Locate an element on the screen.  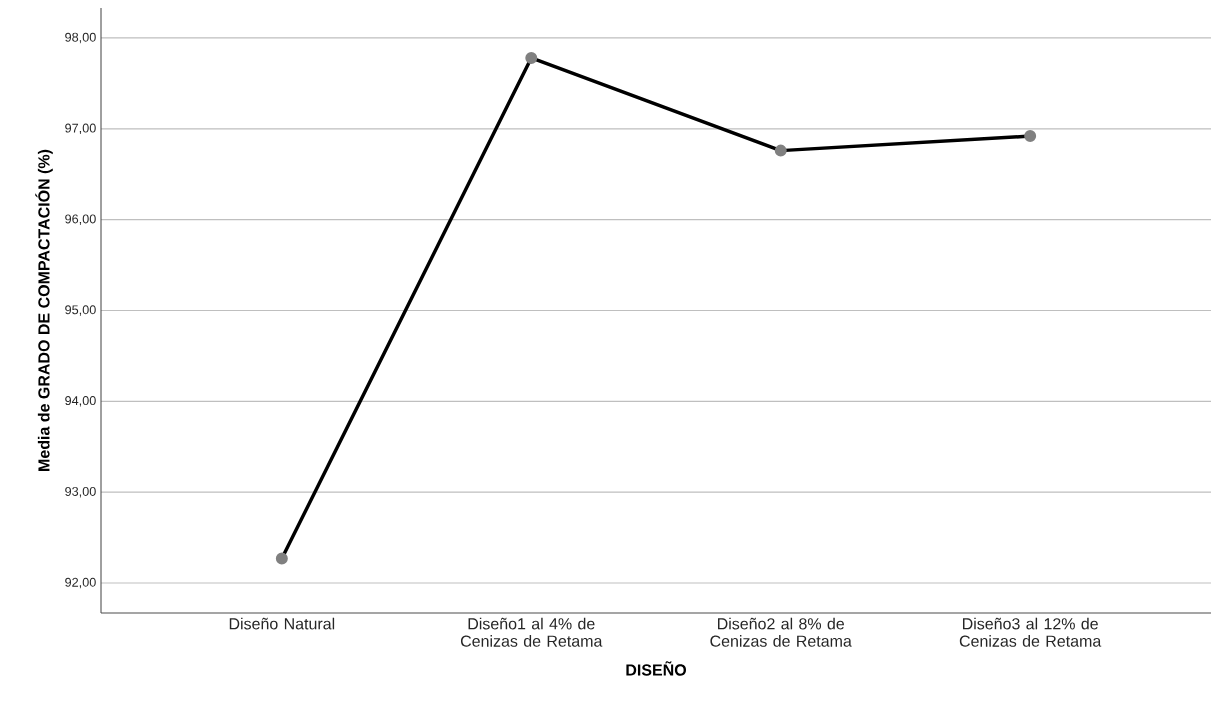
y-tick-label: 98,00 is located at coordinates (80, 38).